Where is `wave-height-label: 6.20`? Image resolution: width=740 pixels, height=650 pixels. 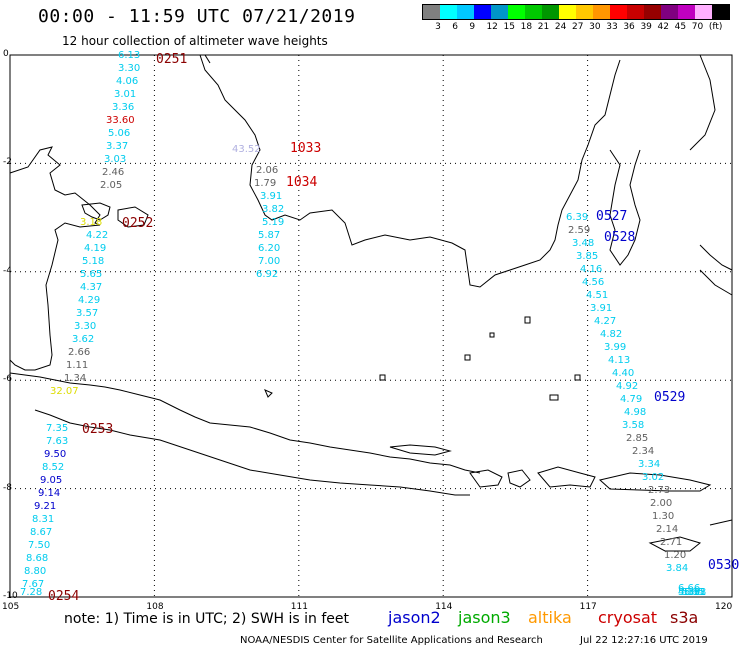
wave-height-label: 6.20 is located at coordinates (269, 248).